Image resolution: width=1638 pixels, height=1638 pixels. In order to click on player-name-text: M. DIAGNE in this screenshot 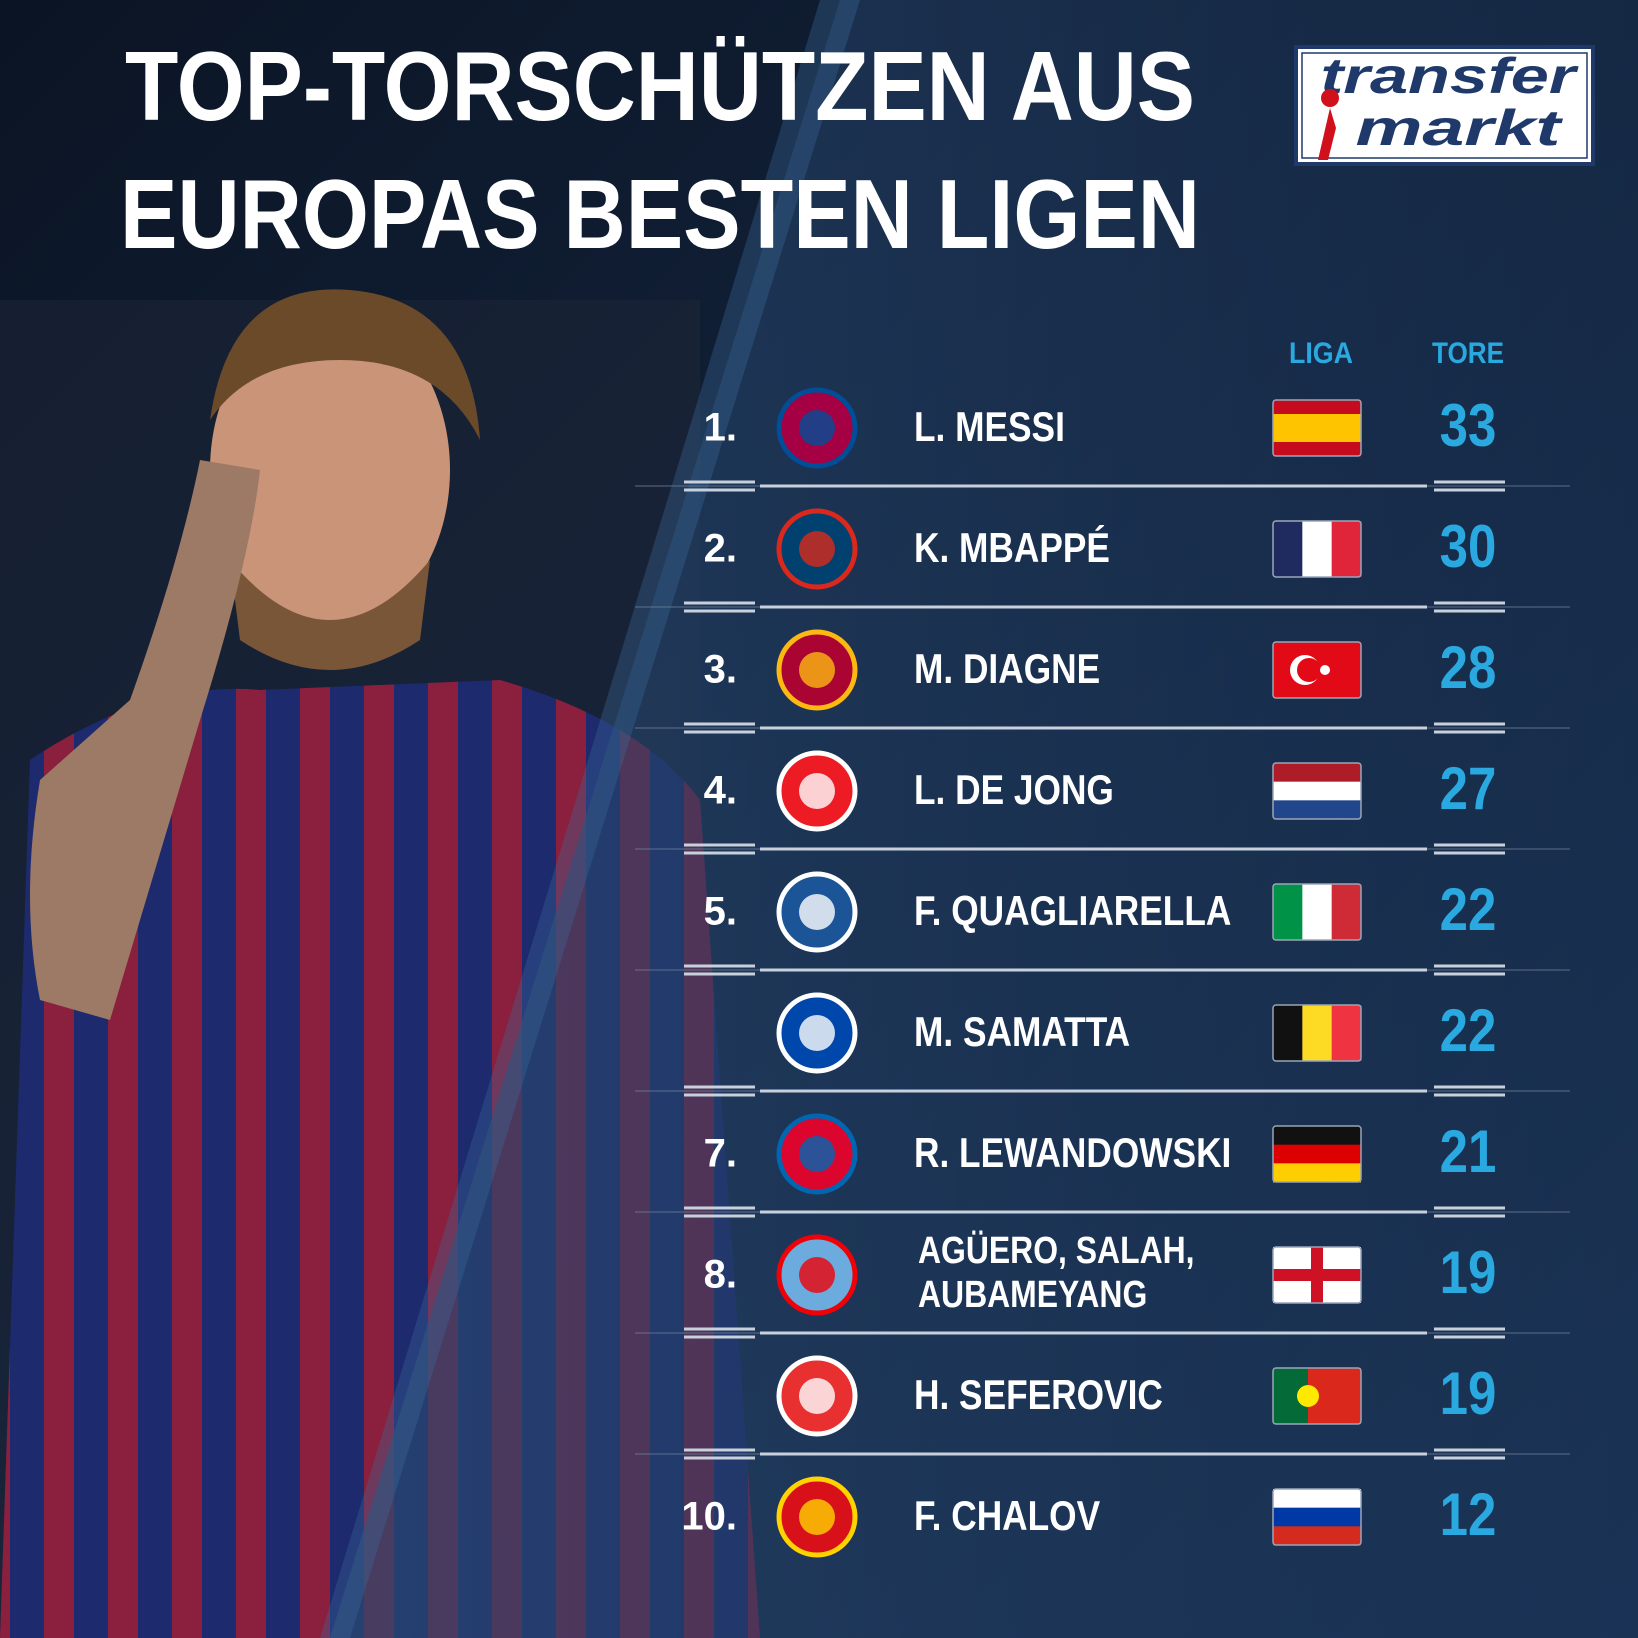, I will do `click(1007, 669)`.